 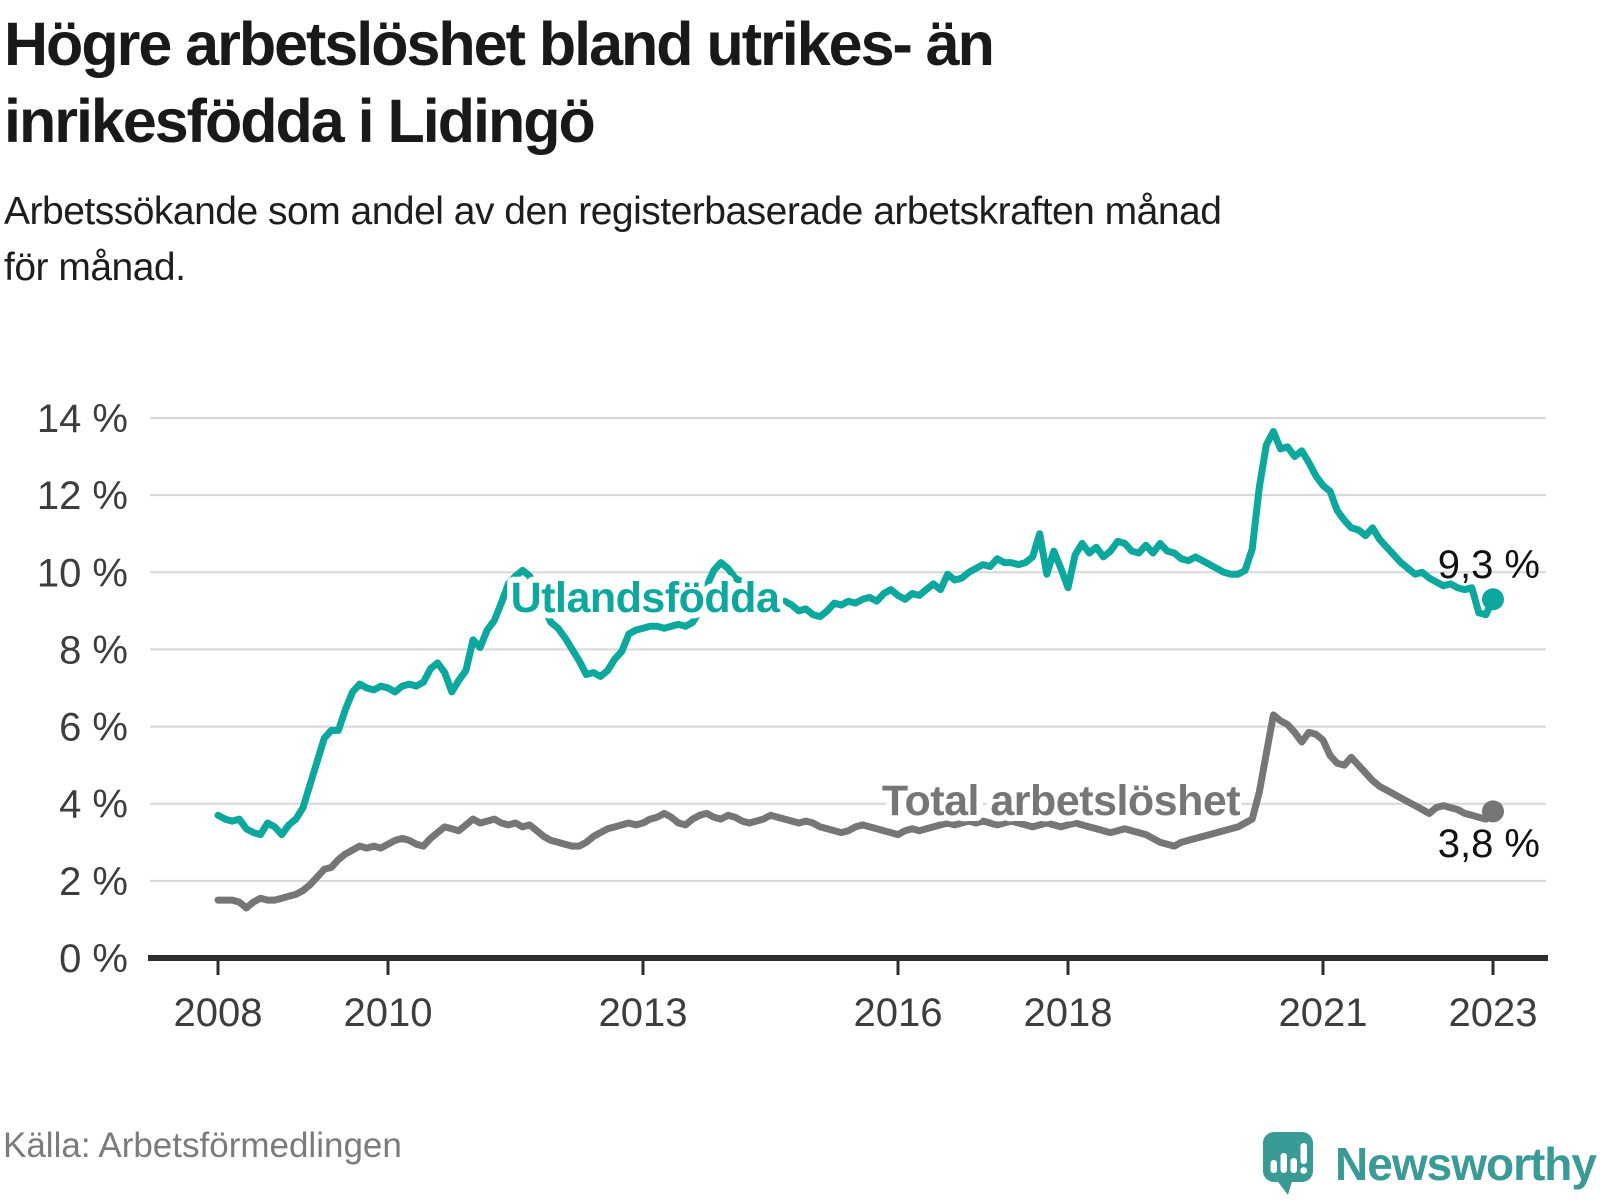 What do you see at coordinates (1288, 1163) in the screenshot?
I see `newsworthy-logo-icon` at bounding box center [1288, 1163].